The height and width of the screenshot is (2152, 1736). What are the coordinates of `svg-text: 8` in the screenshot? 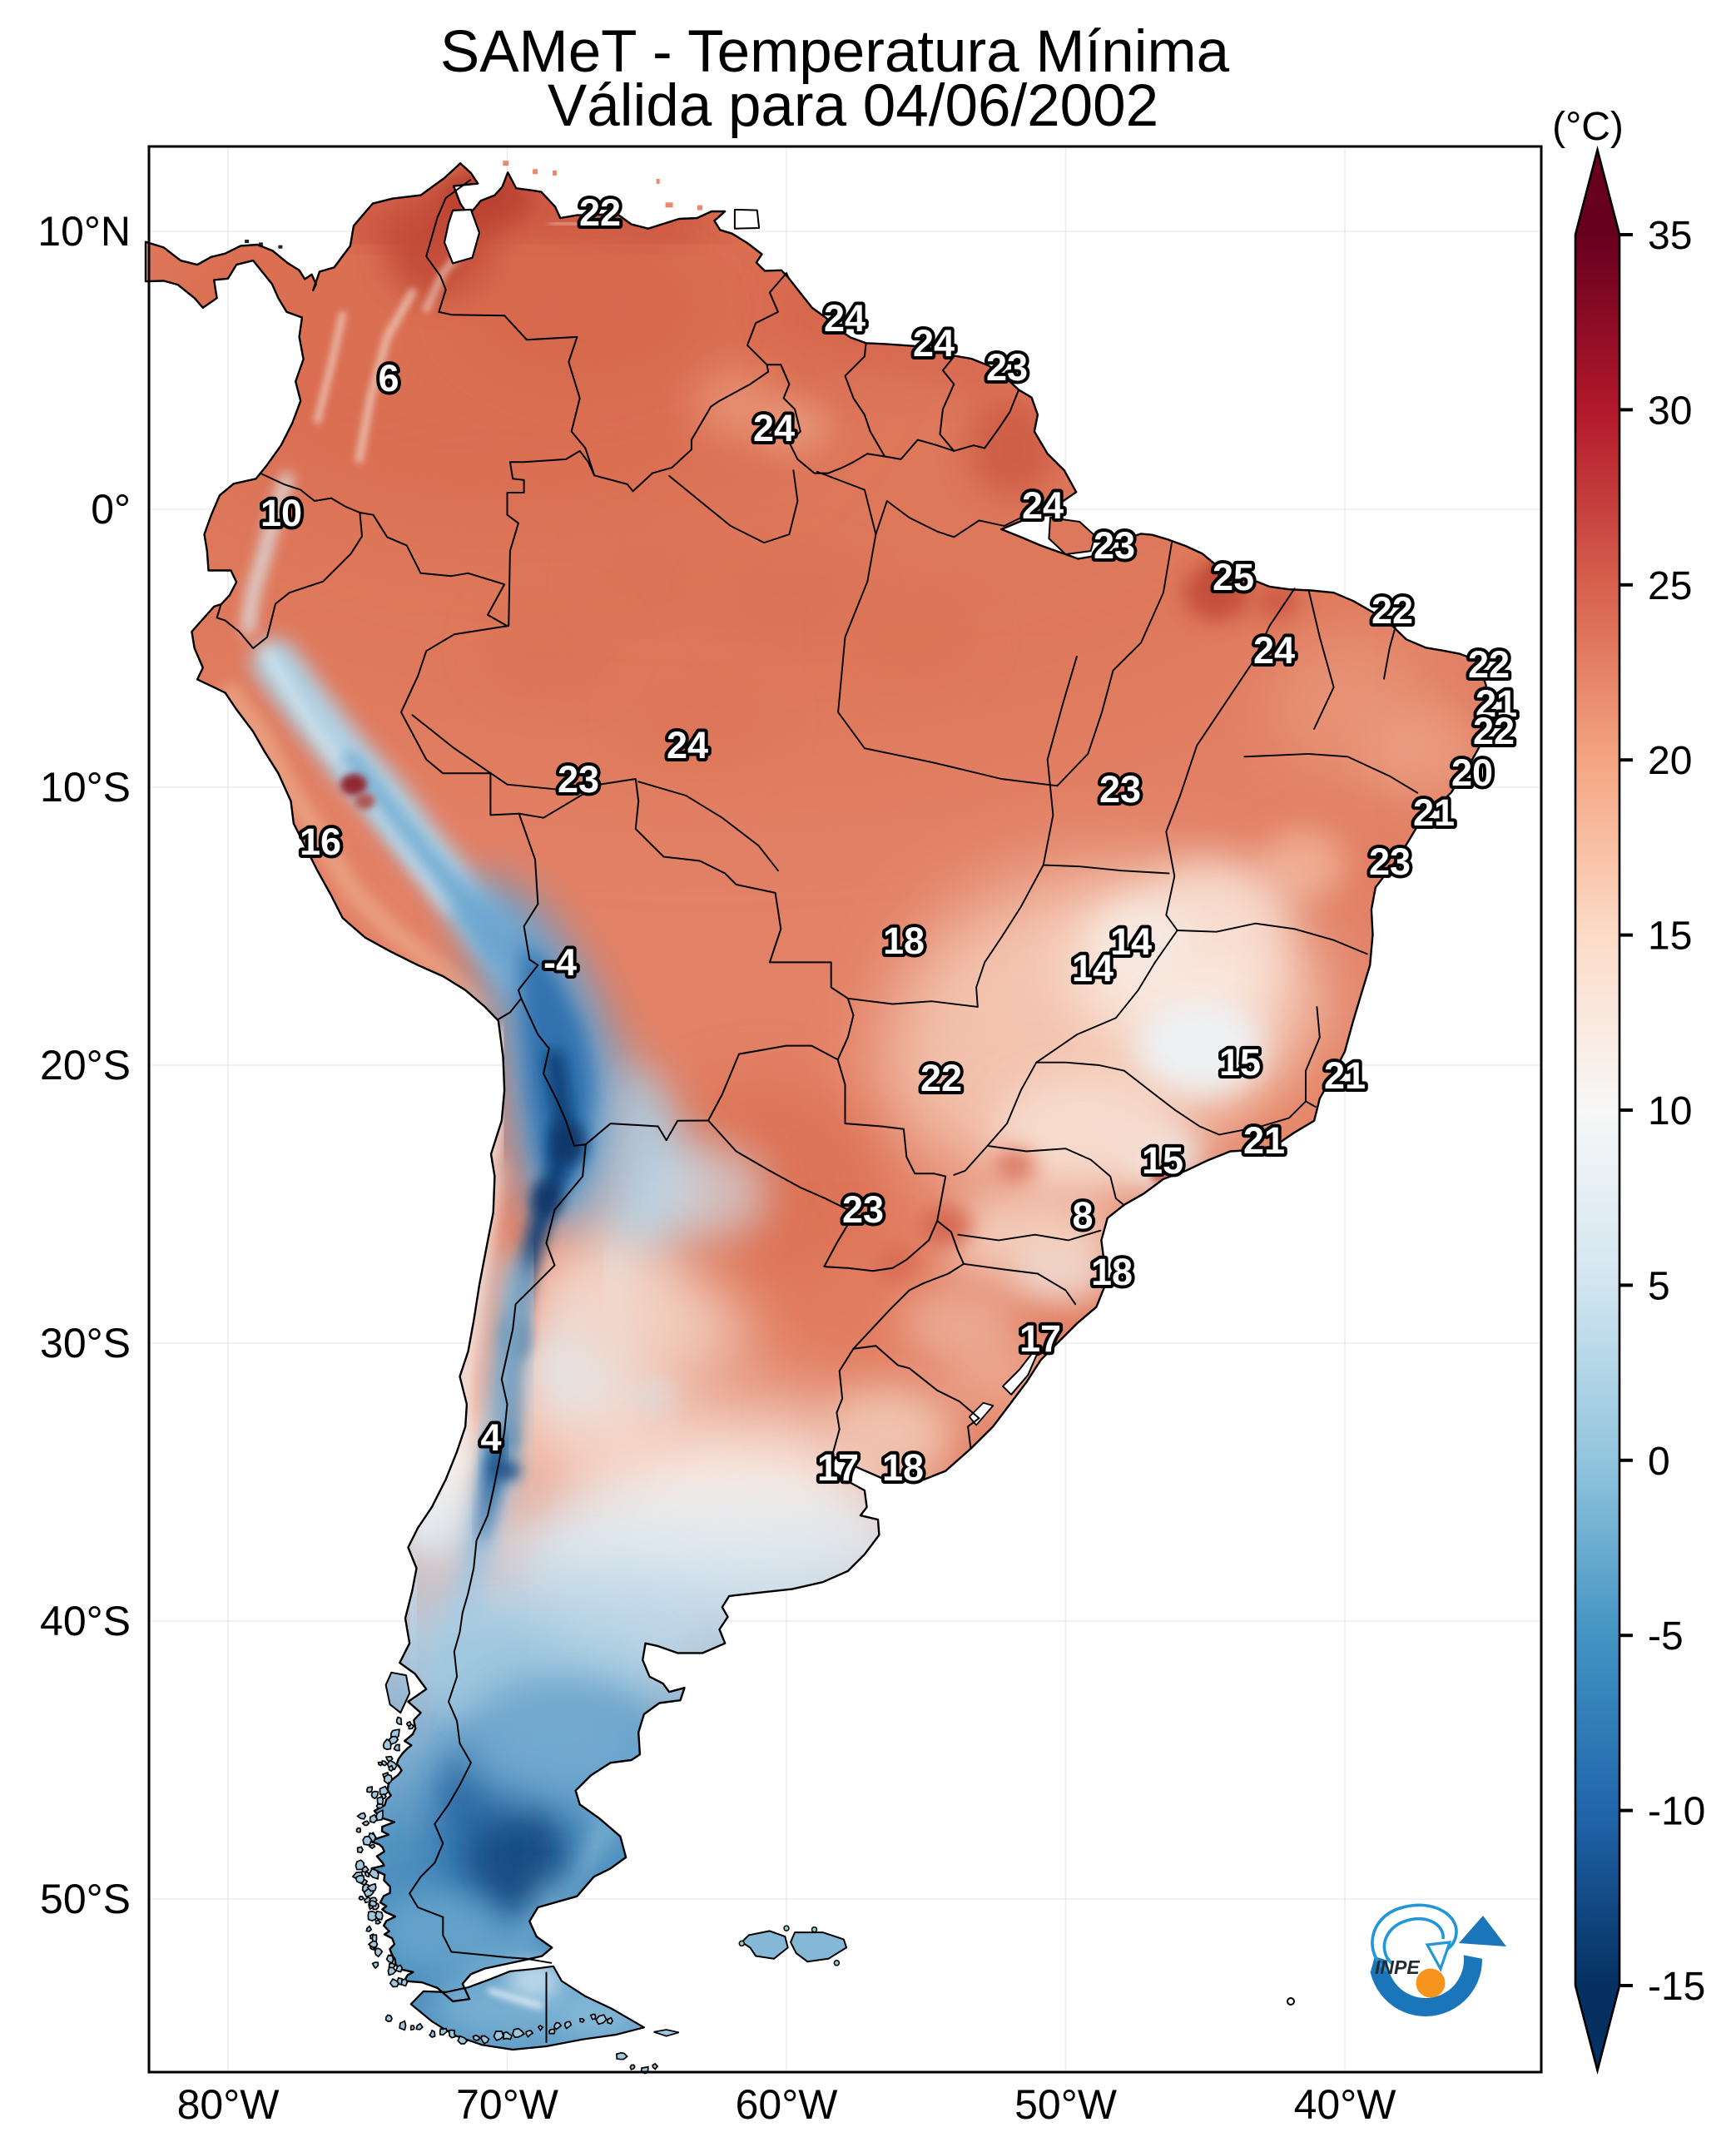 It's located at (1083, 1215).